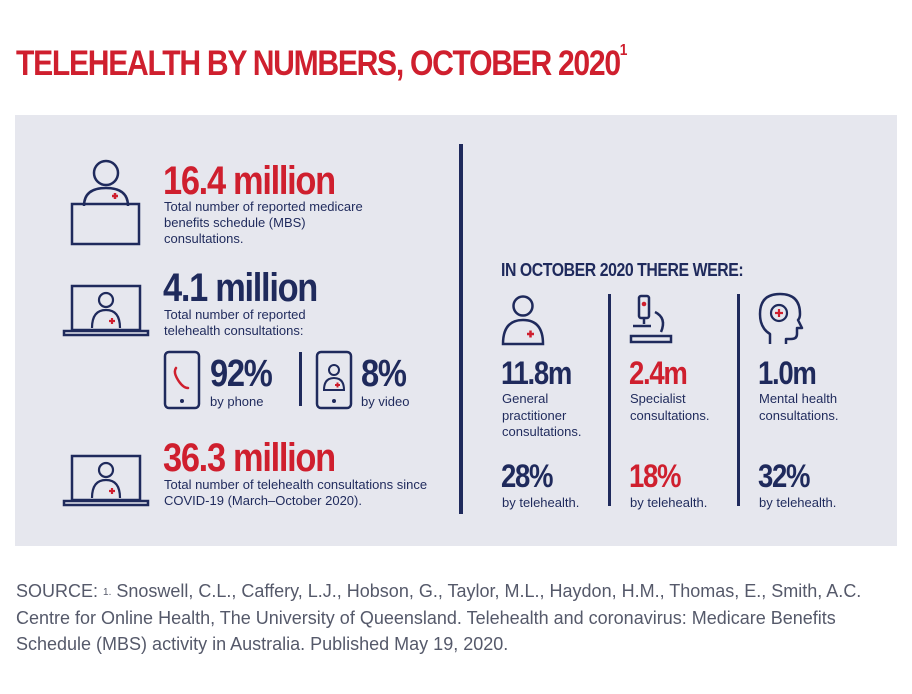  I want to click on specialist-consultations-desc: Specialist consultations., so click(670, 407).